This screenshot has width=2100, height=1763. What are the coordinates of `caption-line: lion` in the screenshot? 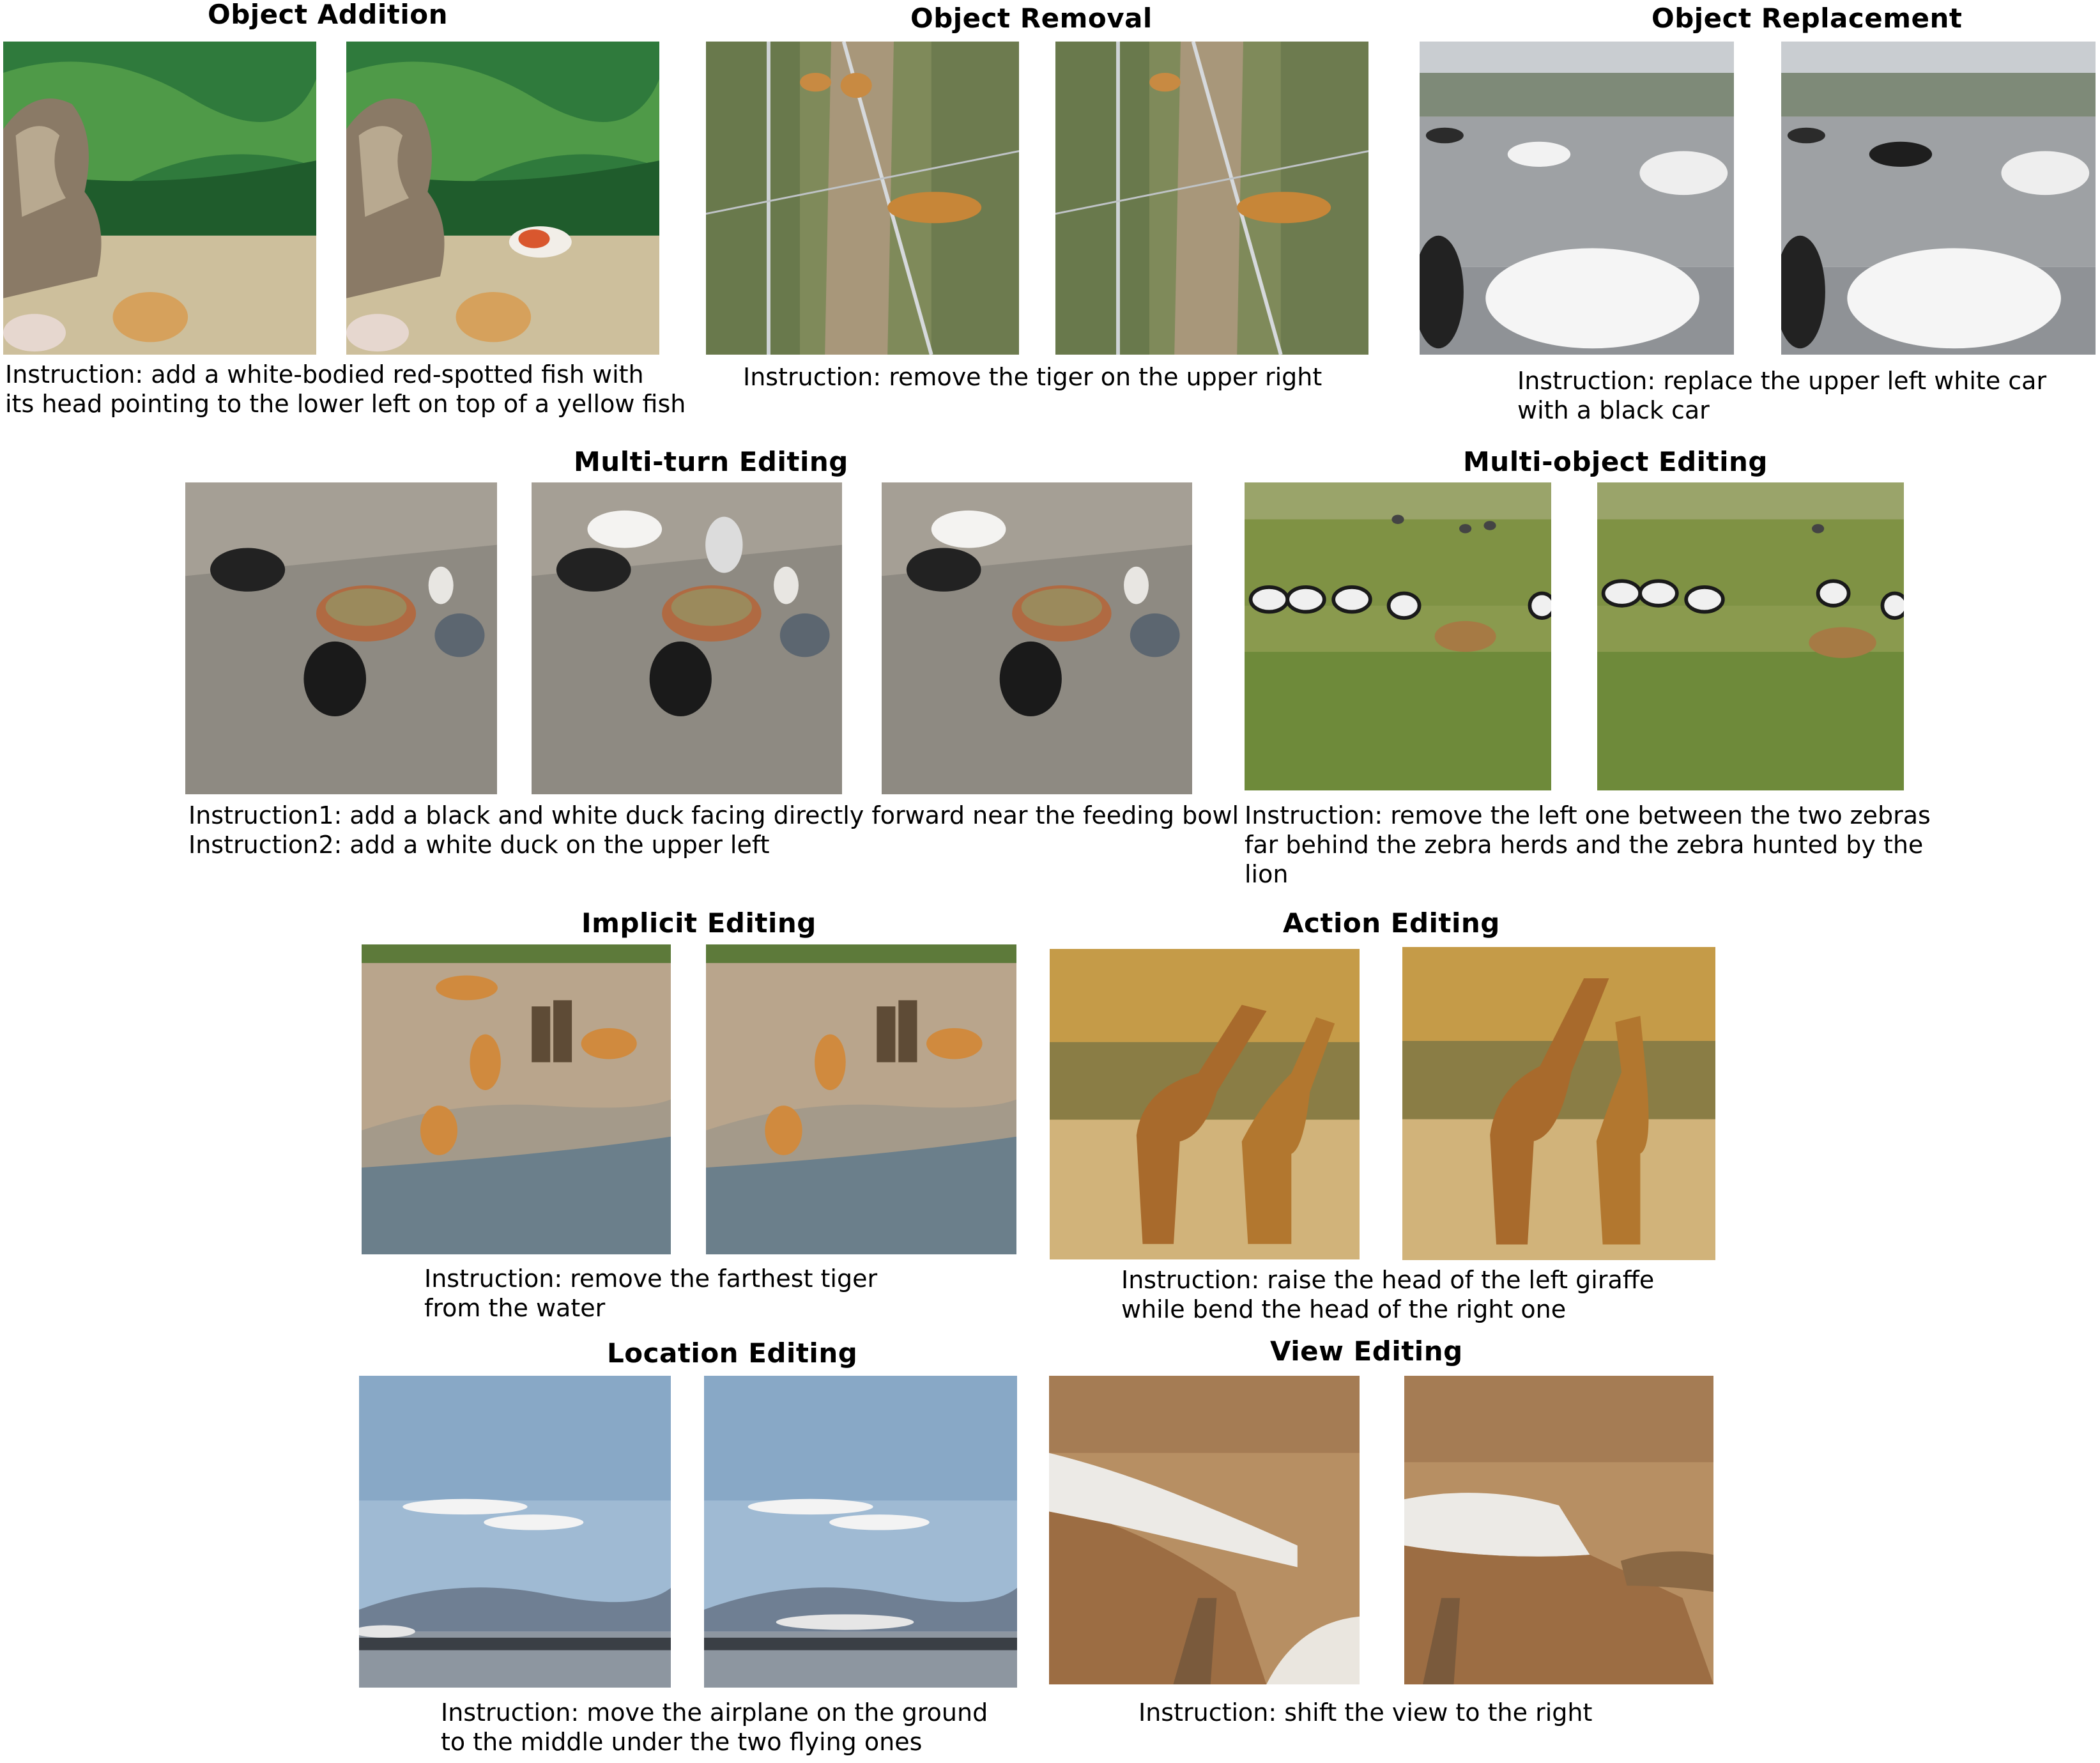 It's located at (1267, 874).